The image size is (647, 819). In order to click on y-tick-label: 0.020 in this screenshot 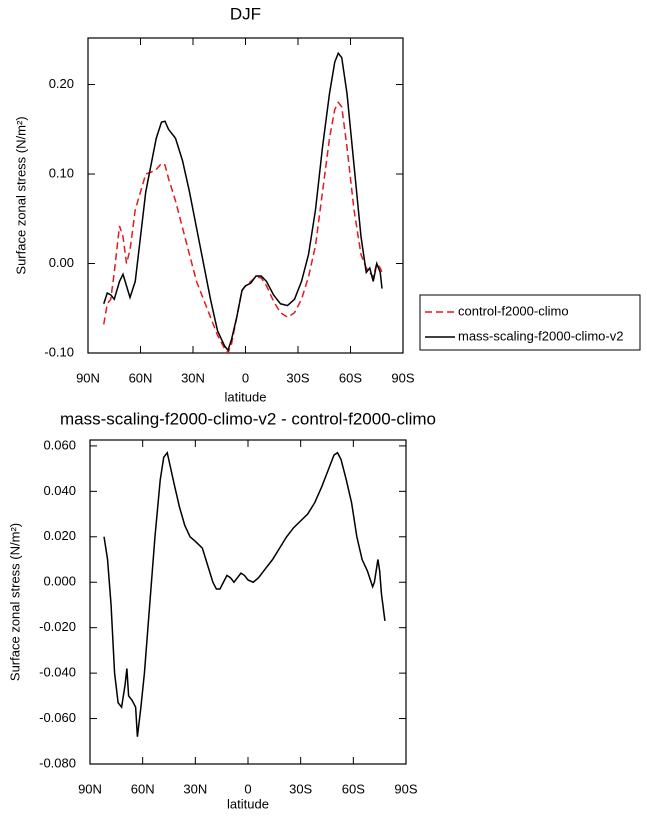, I will do `click(59, 535)`.